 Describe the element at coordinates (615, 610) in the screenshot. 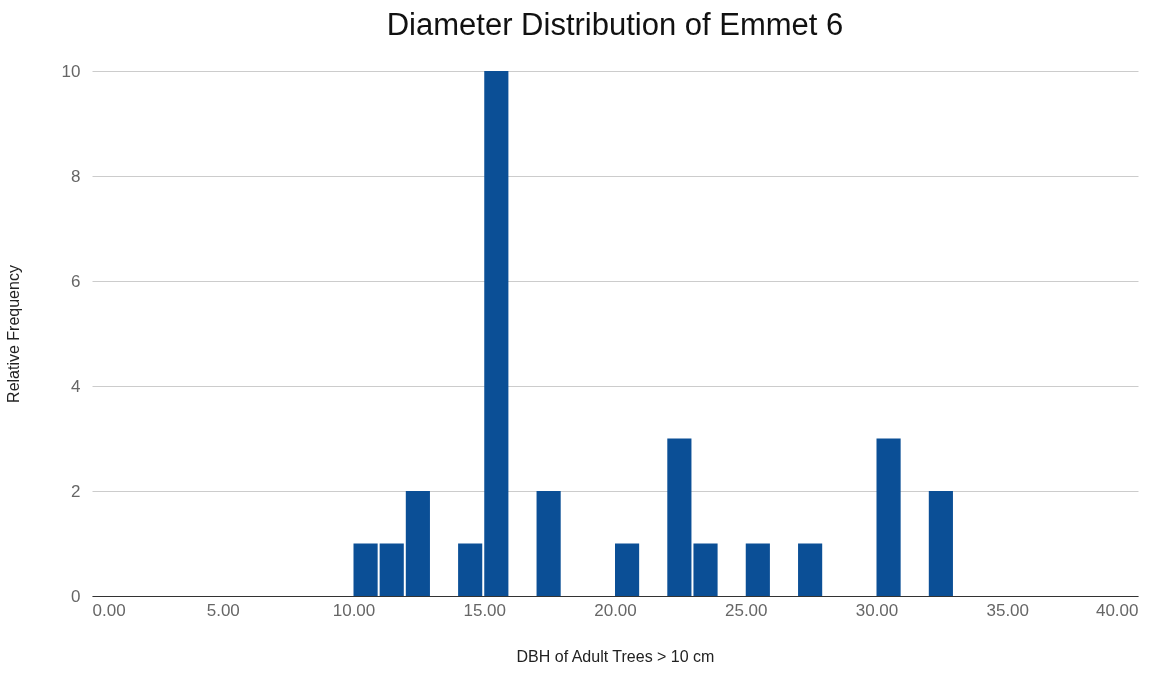

I see `x-tick-label: 20.00` at that location.